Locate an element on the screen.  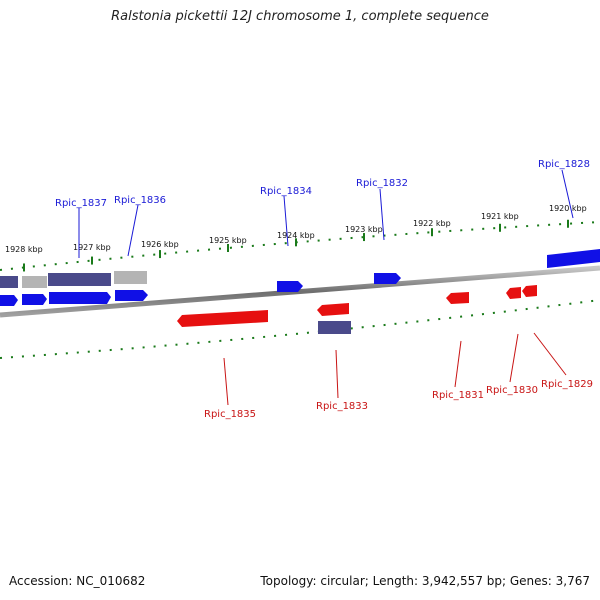
scale-label: 1923 kbp is located at coordinates (364, 229).